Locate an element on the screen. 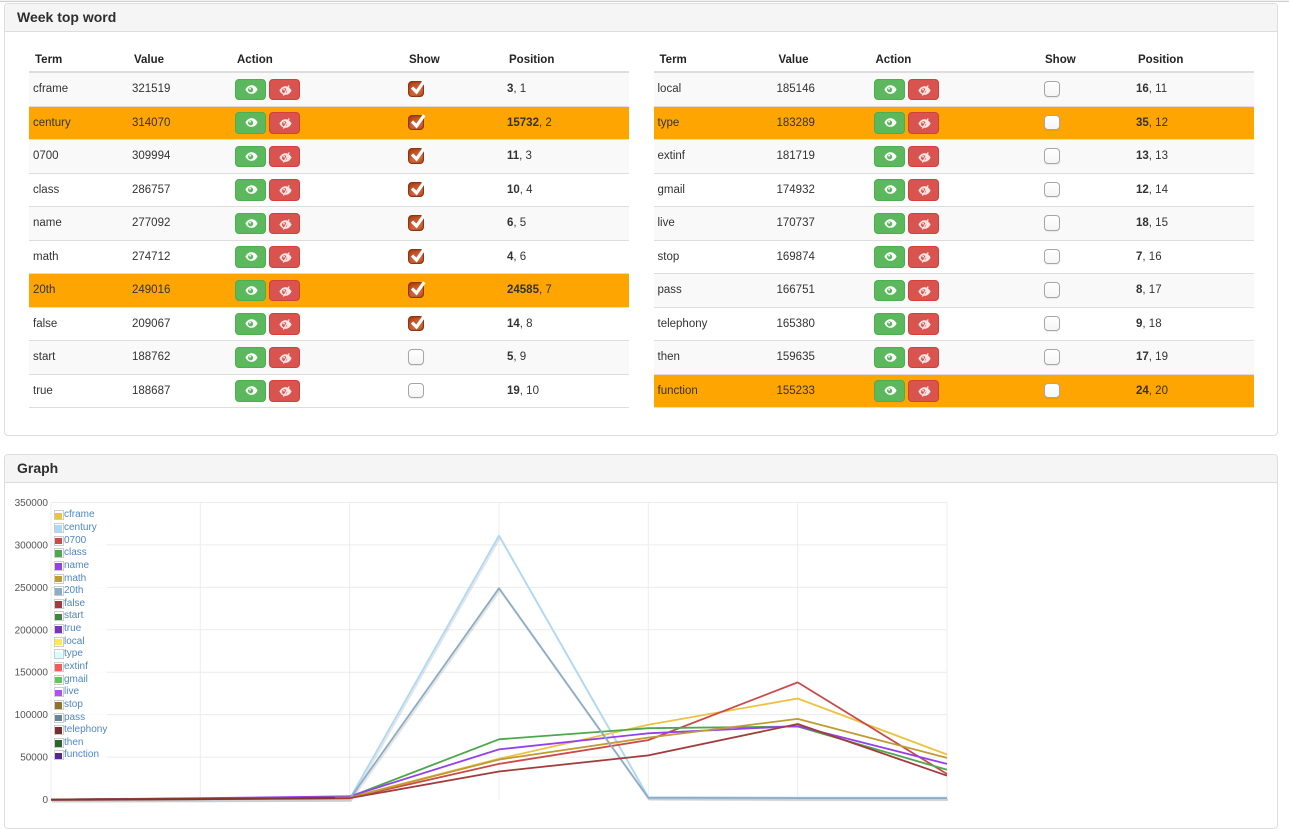 The width and height of the screenshot is (1289, 829). svg-text: 250000 is located at coordinates (32, 588).